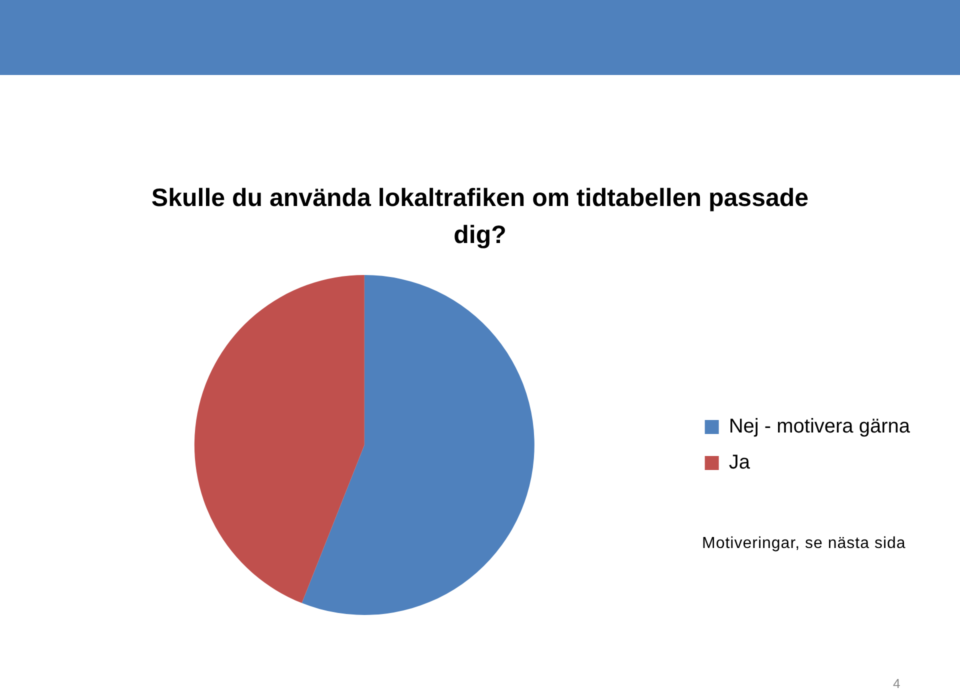 This screenshot has width=960, height=693. What do you see at coordinates (804, 544) in the screenshot?
I see `text: Motiveringar, se nästa sida` at bounding box center [804, 544].